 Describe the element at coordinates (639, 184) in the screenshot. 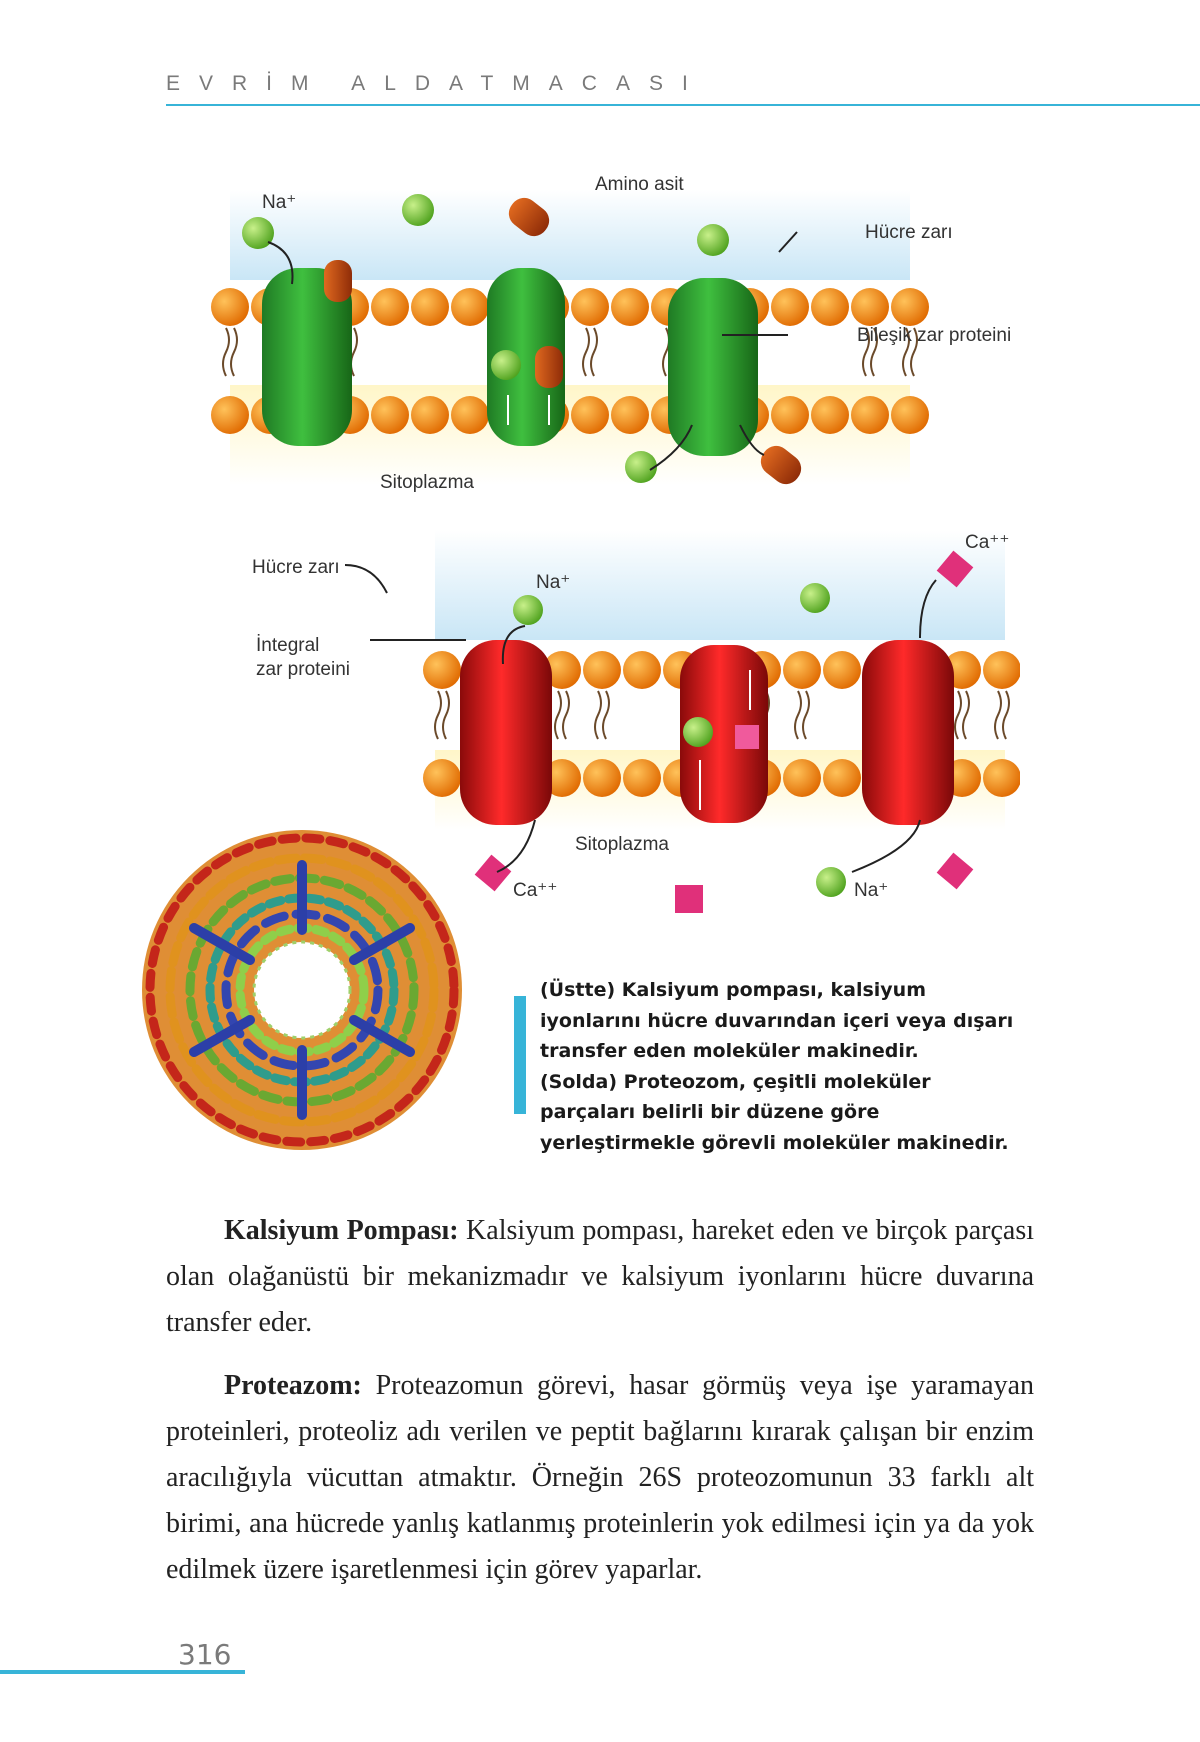

I see `label-amino-acid: Amino asit` at that location.